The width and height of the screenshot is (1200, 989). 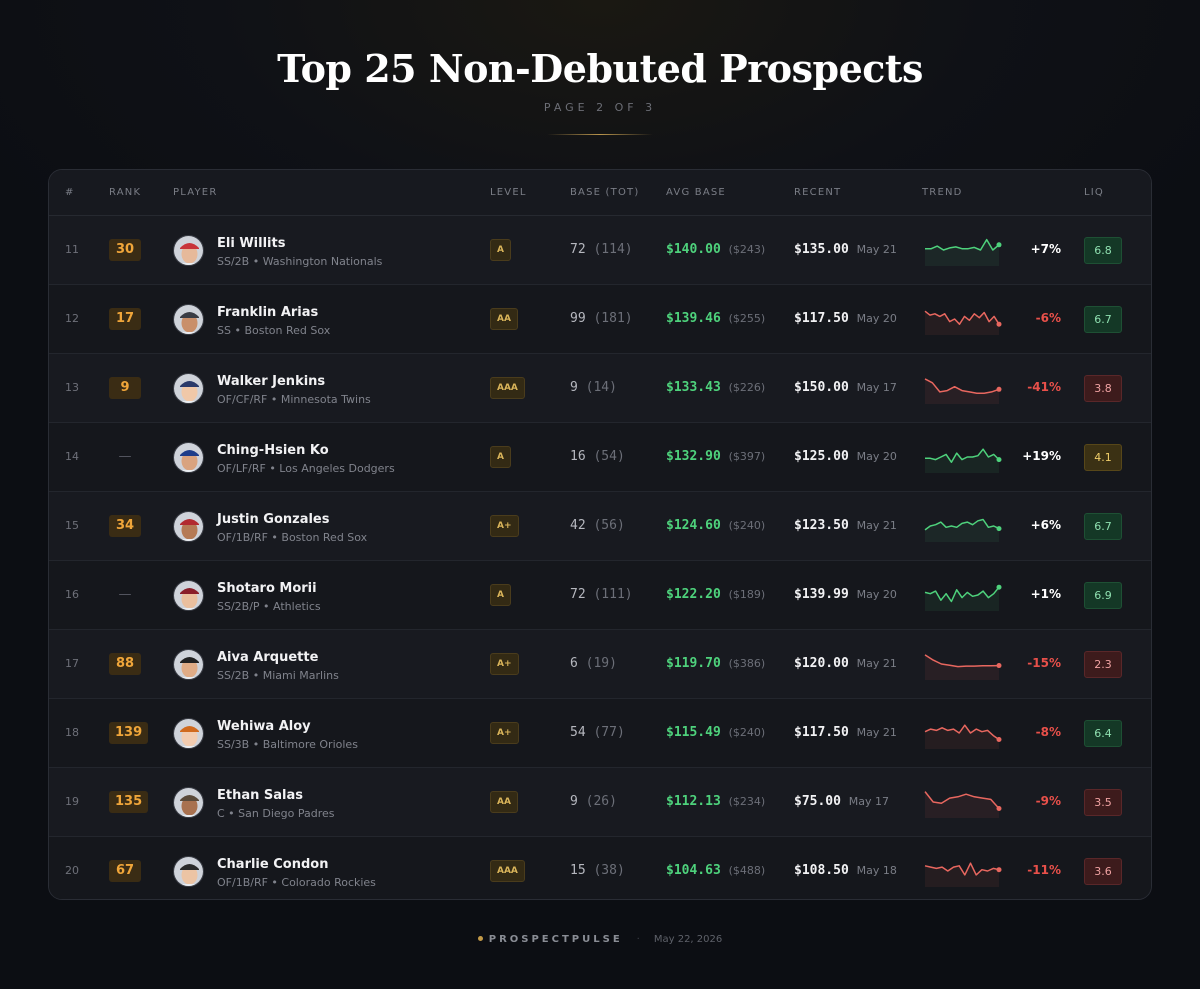 What do you see at coordinates (271, 381) in the screenshot?
I see `player-name: Walker Jenkins` at bounding box center [271, 381].